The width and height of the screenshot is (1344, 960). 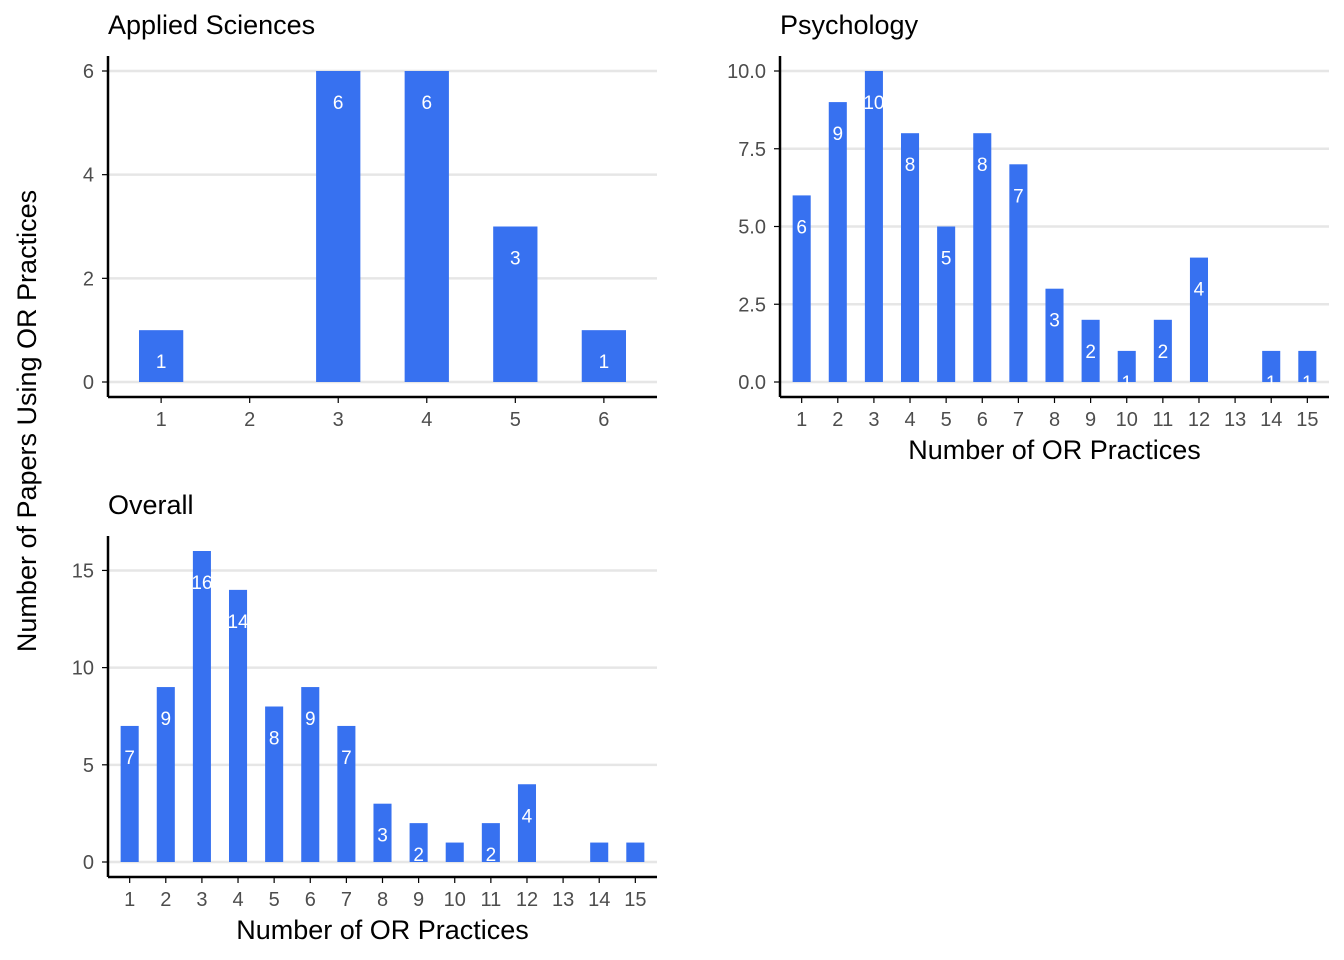 What do you see at coordinates (27, 421) in the screenshot?
I see `shared-y-axis-title: Number of Papers Using OR Practices` at bounding box center [27, 421].